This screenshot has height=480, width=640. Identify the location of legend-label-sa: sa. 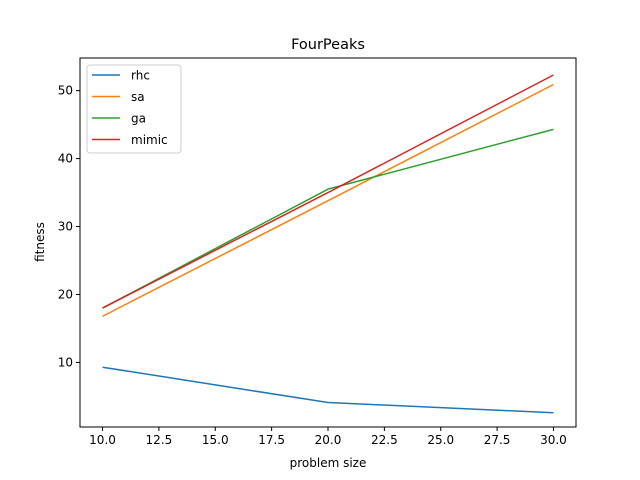
(138, 97).